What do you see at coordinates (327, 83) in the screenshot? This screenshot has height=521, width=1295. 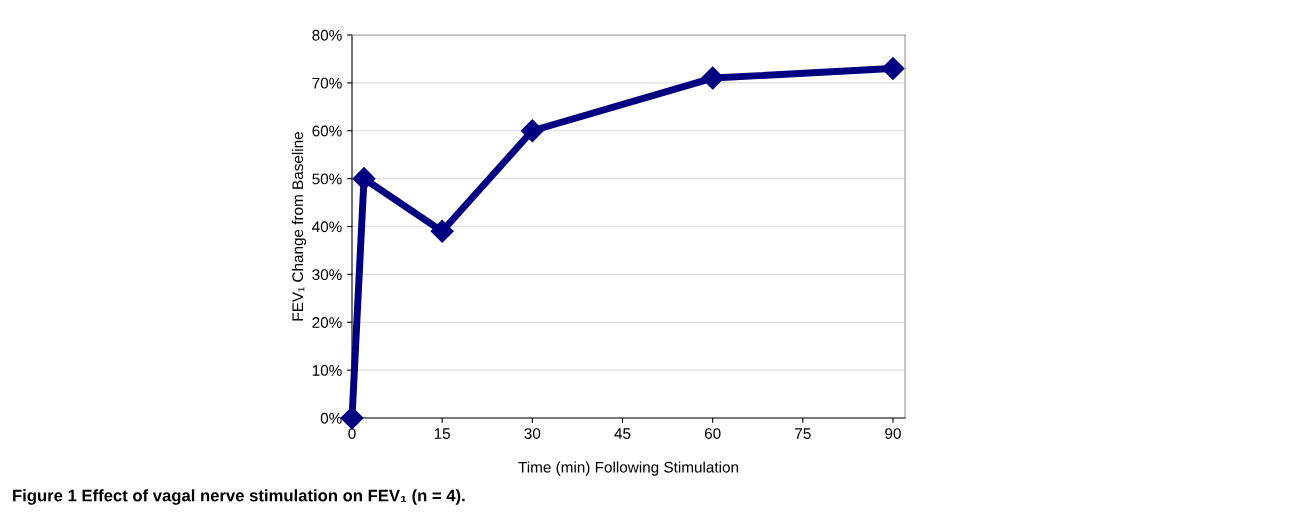 I see `y-tick-label: 70%` at bounding box center [327, 83].